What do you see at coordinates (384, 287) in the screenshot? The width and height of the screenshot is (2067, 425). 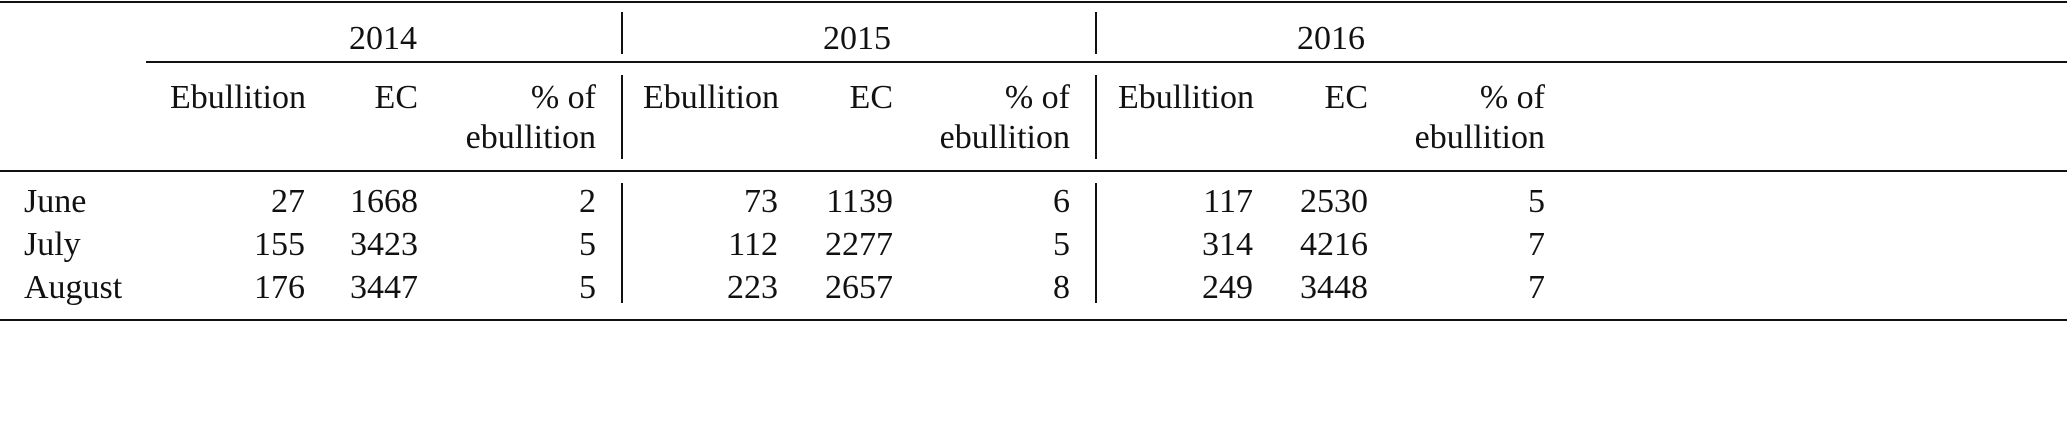 I see `ec-value: 3447` at bounding box center [384, 287].